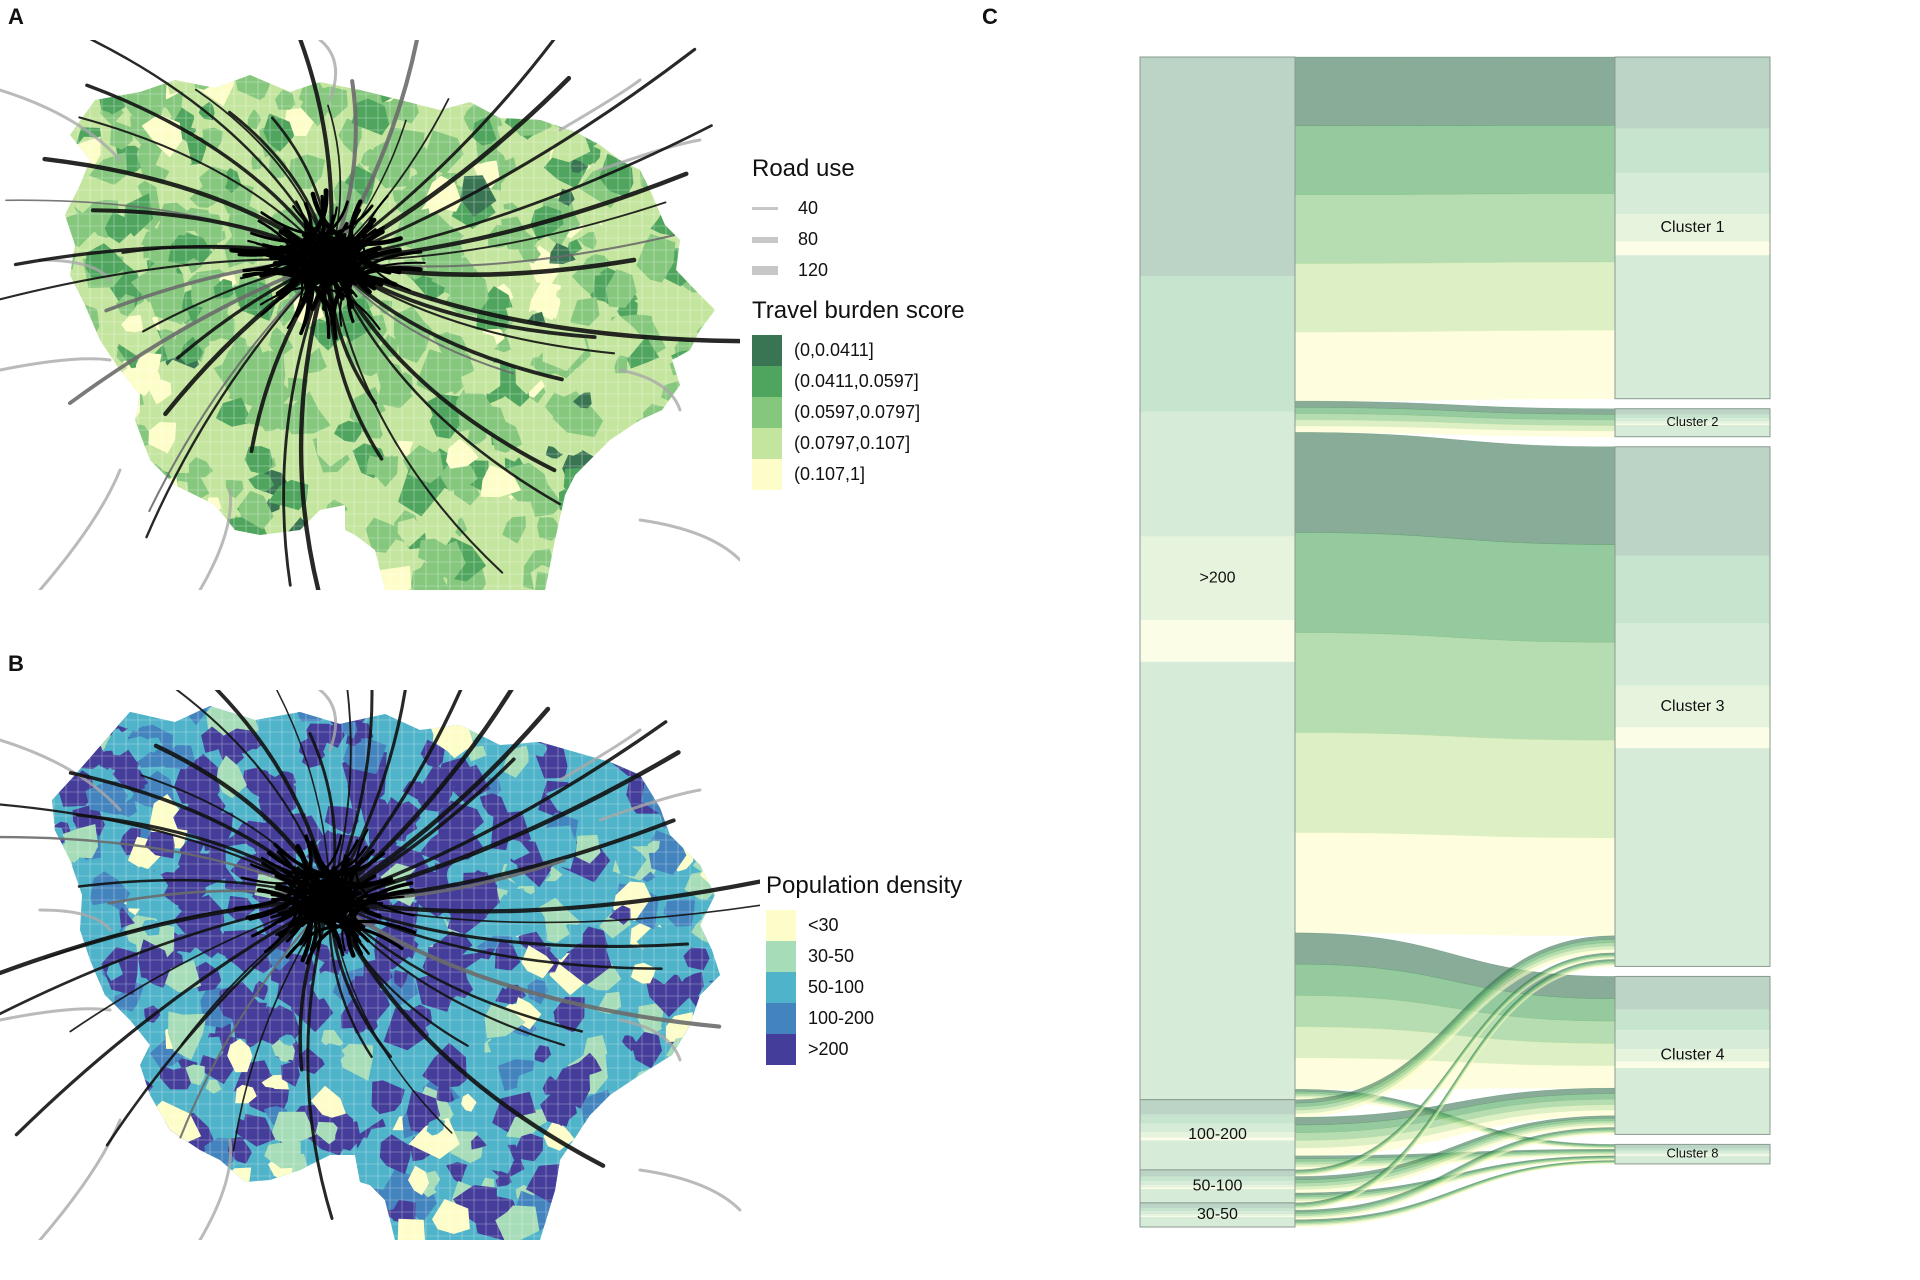 The width and height of the screenshot is (1920, 1280). I want to click on stratum-border, so click(1692, 1055).